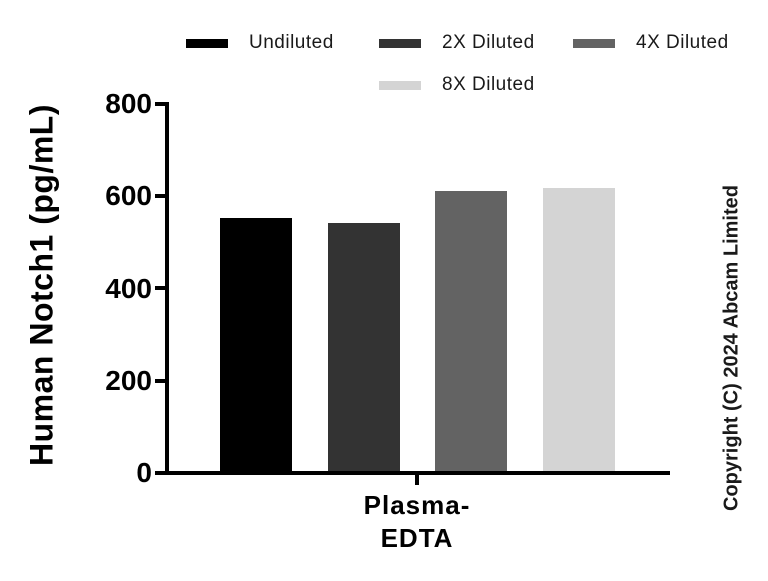 This screenshot has height=581, width=768. I want to click on legend-item-4x-diluted: 4X Diluted, so click(651, 42).